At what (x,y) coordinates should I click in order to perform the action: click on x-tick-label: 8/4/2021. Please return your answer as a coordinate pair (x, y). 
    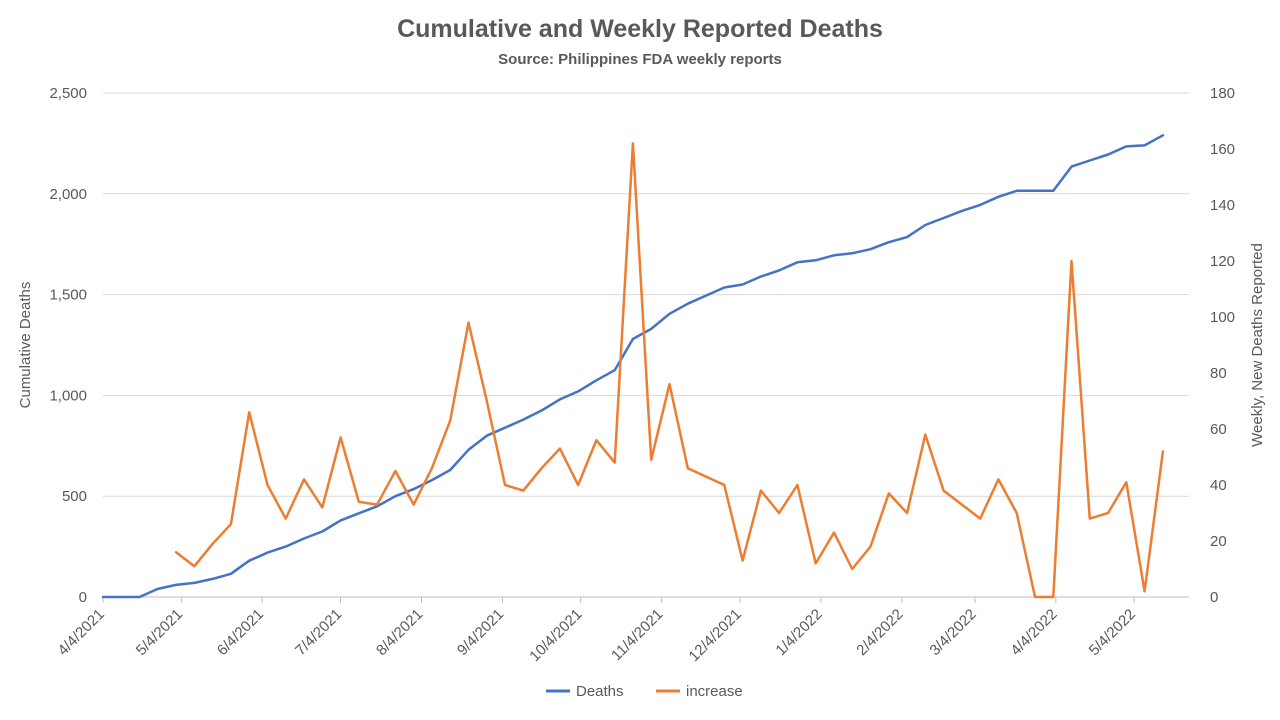
    Looking at the image, I should click on (399, 632).